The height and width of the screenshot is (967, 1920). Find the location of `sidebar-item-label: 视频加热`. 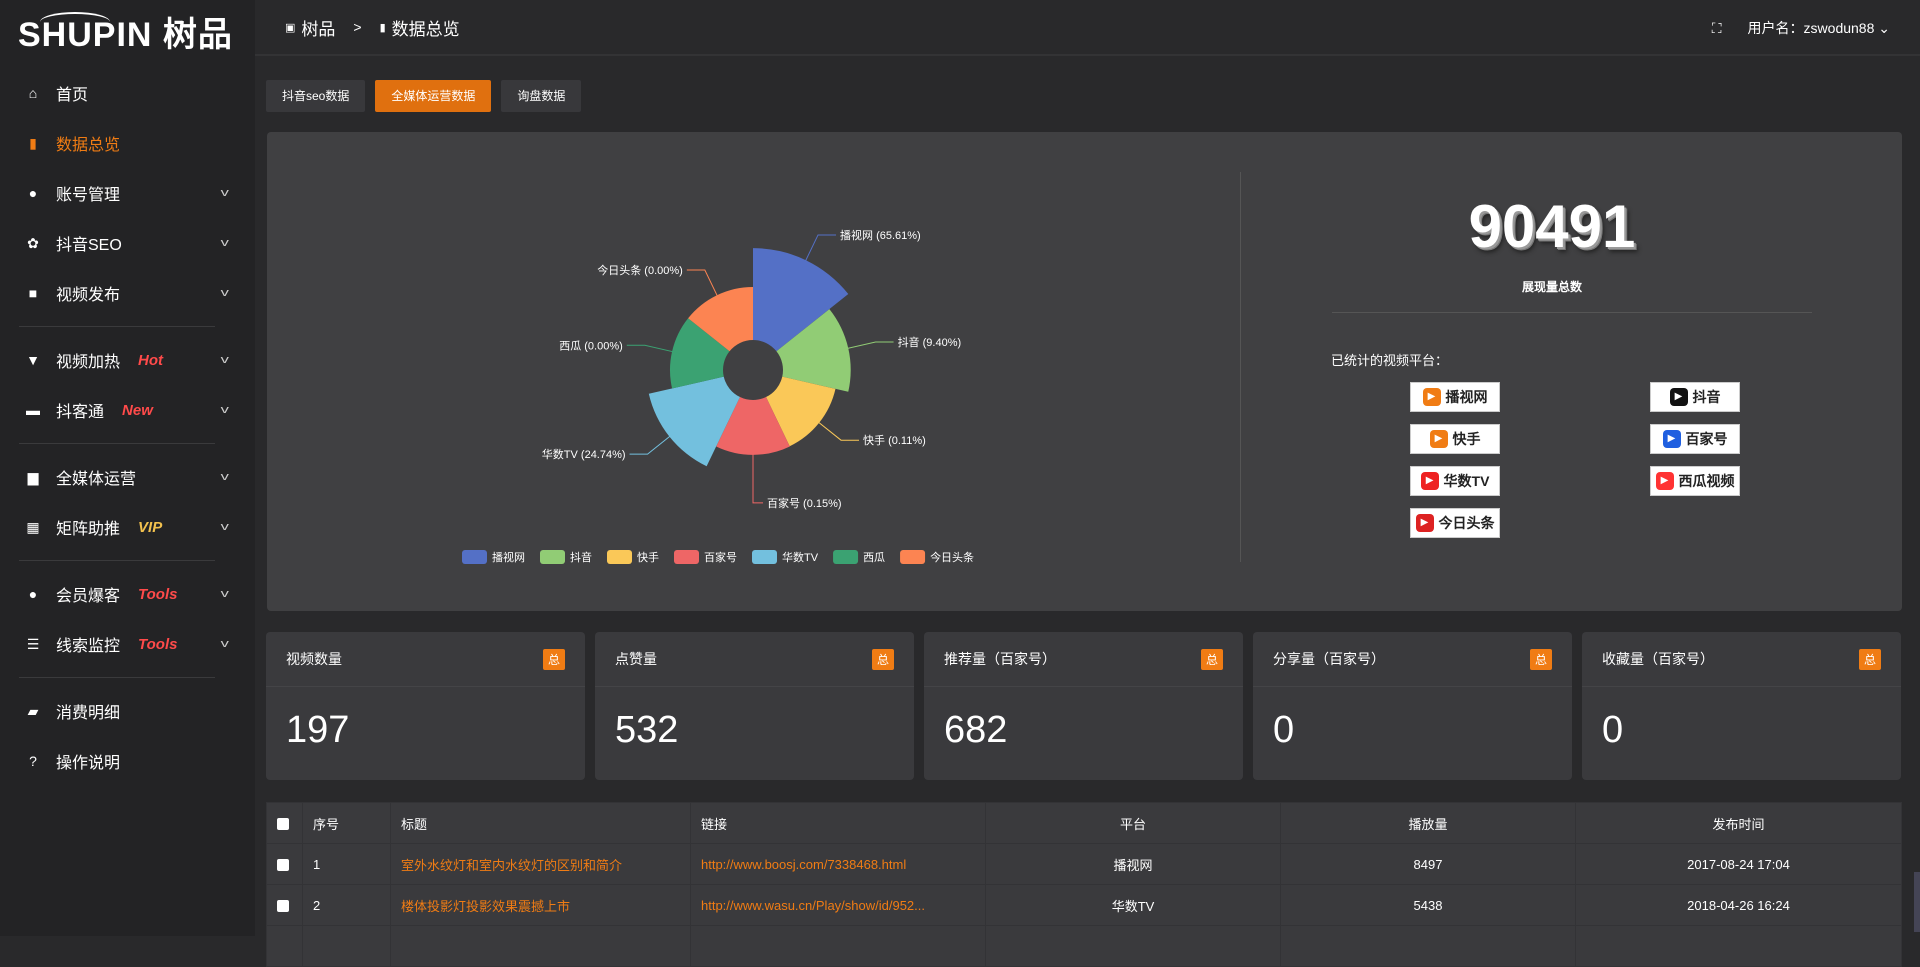

sidebar-item-label: 视频加热 is located at coordinates (88, 362).